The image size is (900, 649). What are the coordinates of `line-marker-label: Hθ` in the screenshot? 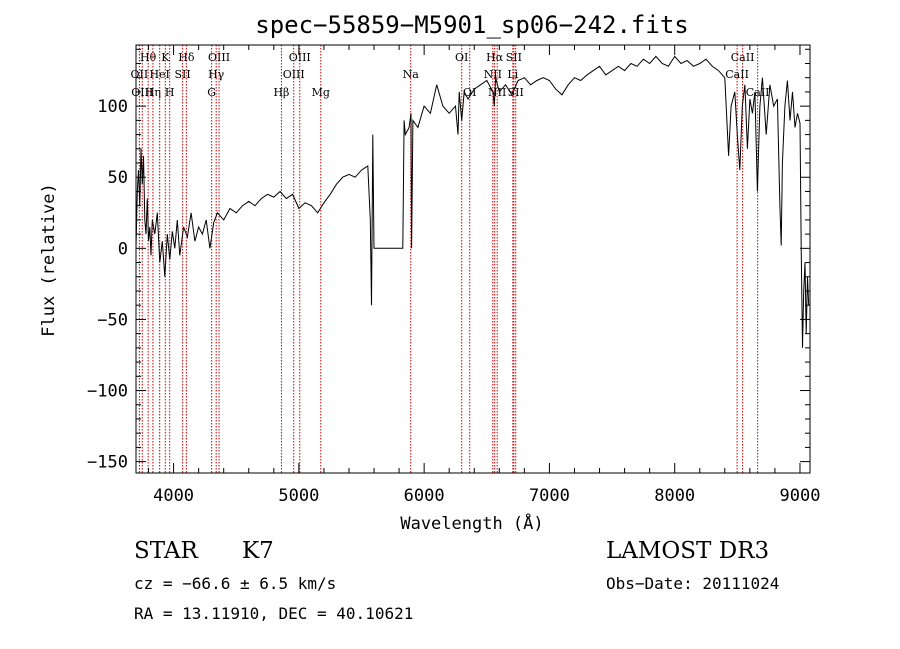 It's located at (148, 57).